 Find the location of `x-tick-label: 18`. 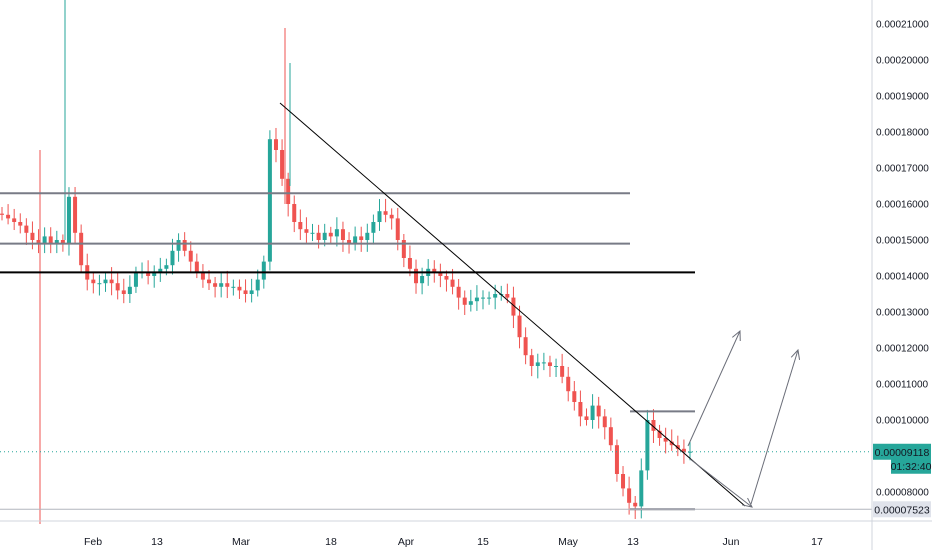

x-tick-label: 18 is located at coordinates (331, 542).